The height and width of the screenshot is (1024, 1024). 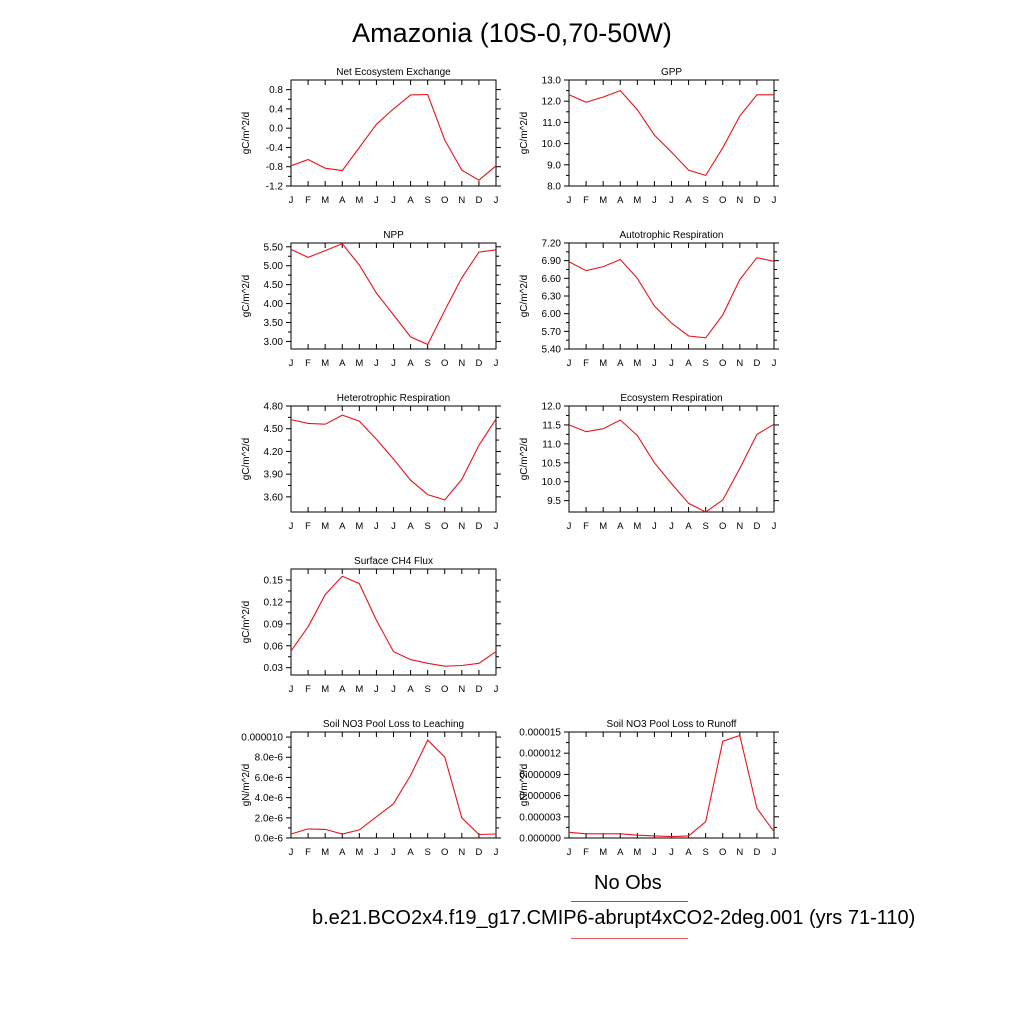 What do you see at coordinates (262, 738) in the screenshot?
I see `y-tick-label: 0.000010` at bounding box center [262, 738].